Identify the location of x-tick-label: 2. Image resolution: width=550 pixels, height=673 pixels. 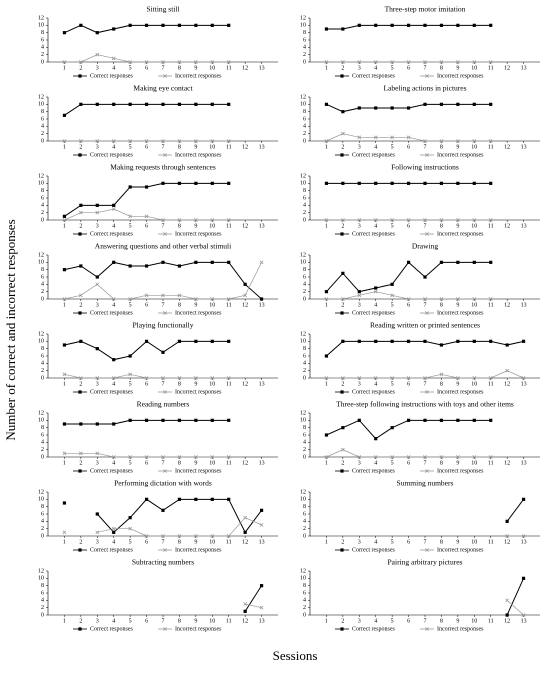
(342, 621).